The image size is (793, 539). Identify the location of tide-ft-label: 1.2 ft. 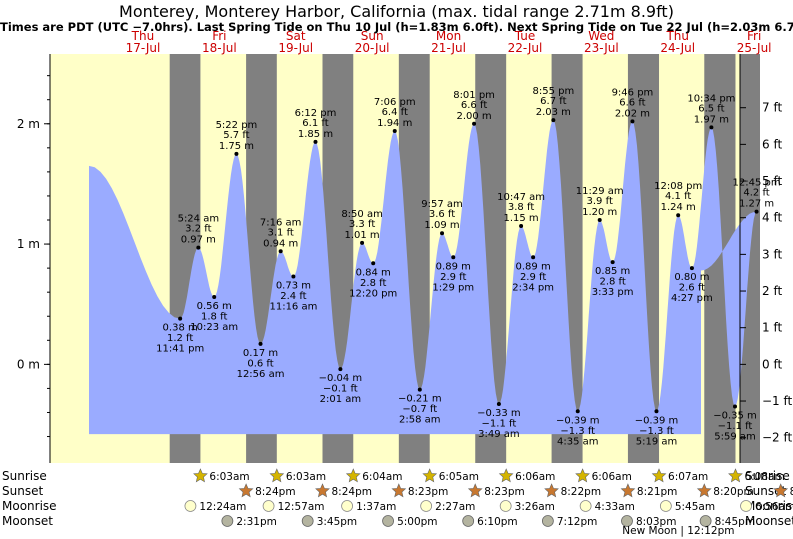
(180, 338).